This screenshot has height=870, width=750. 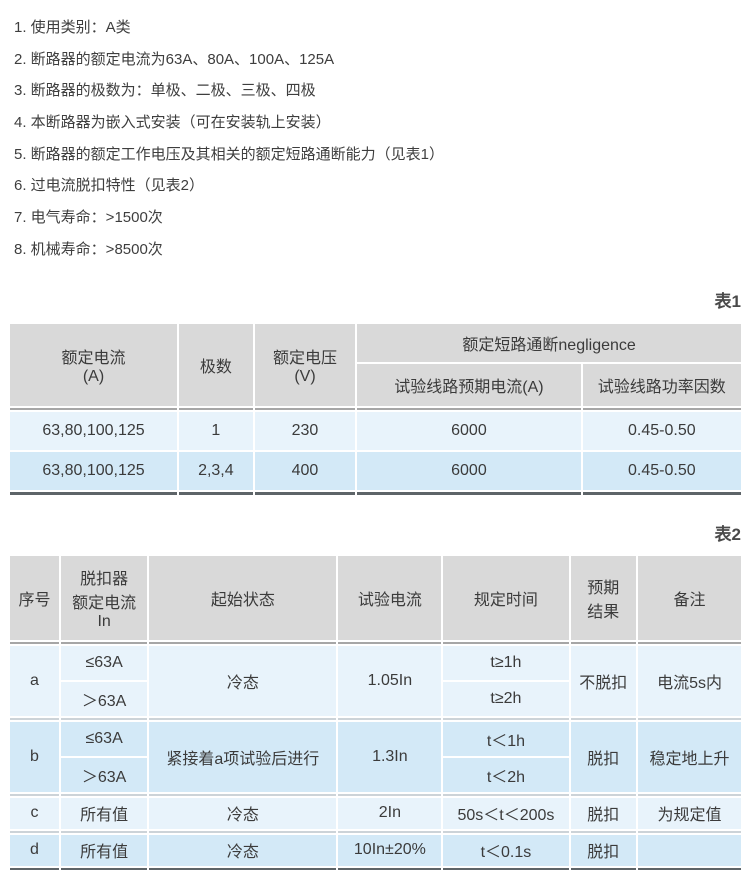 What do you see at coordinates (305, 470) in the screenshot?
I see `t1-r2-voltage: 400` at bounding box center [305, 470].